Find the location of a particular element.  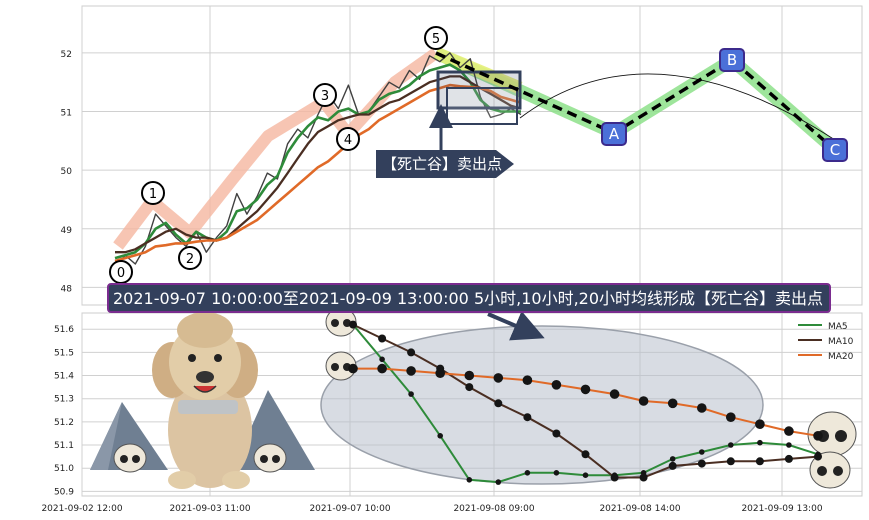

svg-text: A is located at coordinates (614, 134).